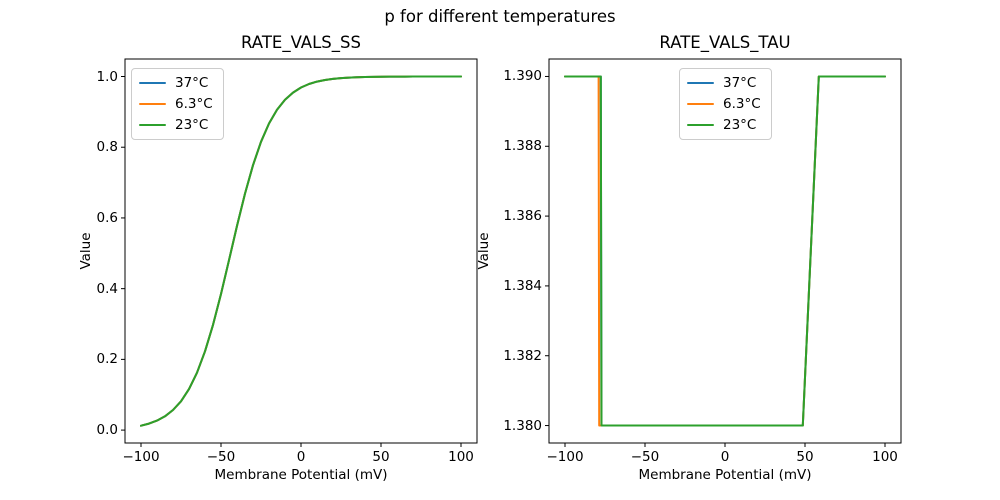  Describe the element at coordinates (301, 475) in the screenshot. I see `subplot-ss-xlabel: Membrane Potential (mV)` at that location.